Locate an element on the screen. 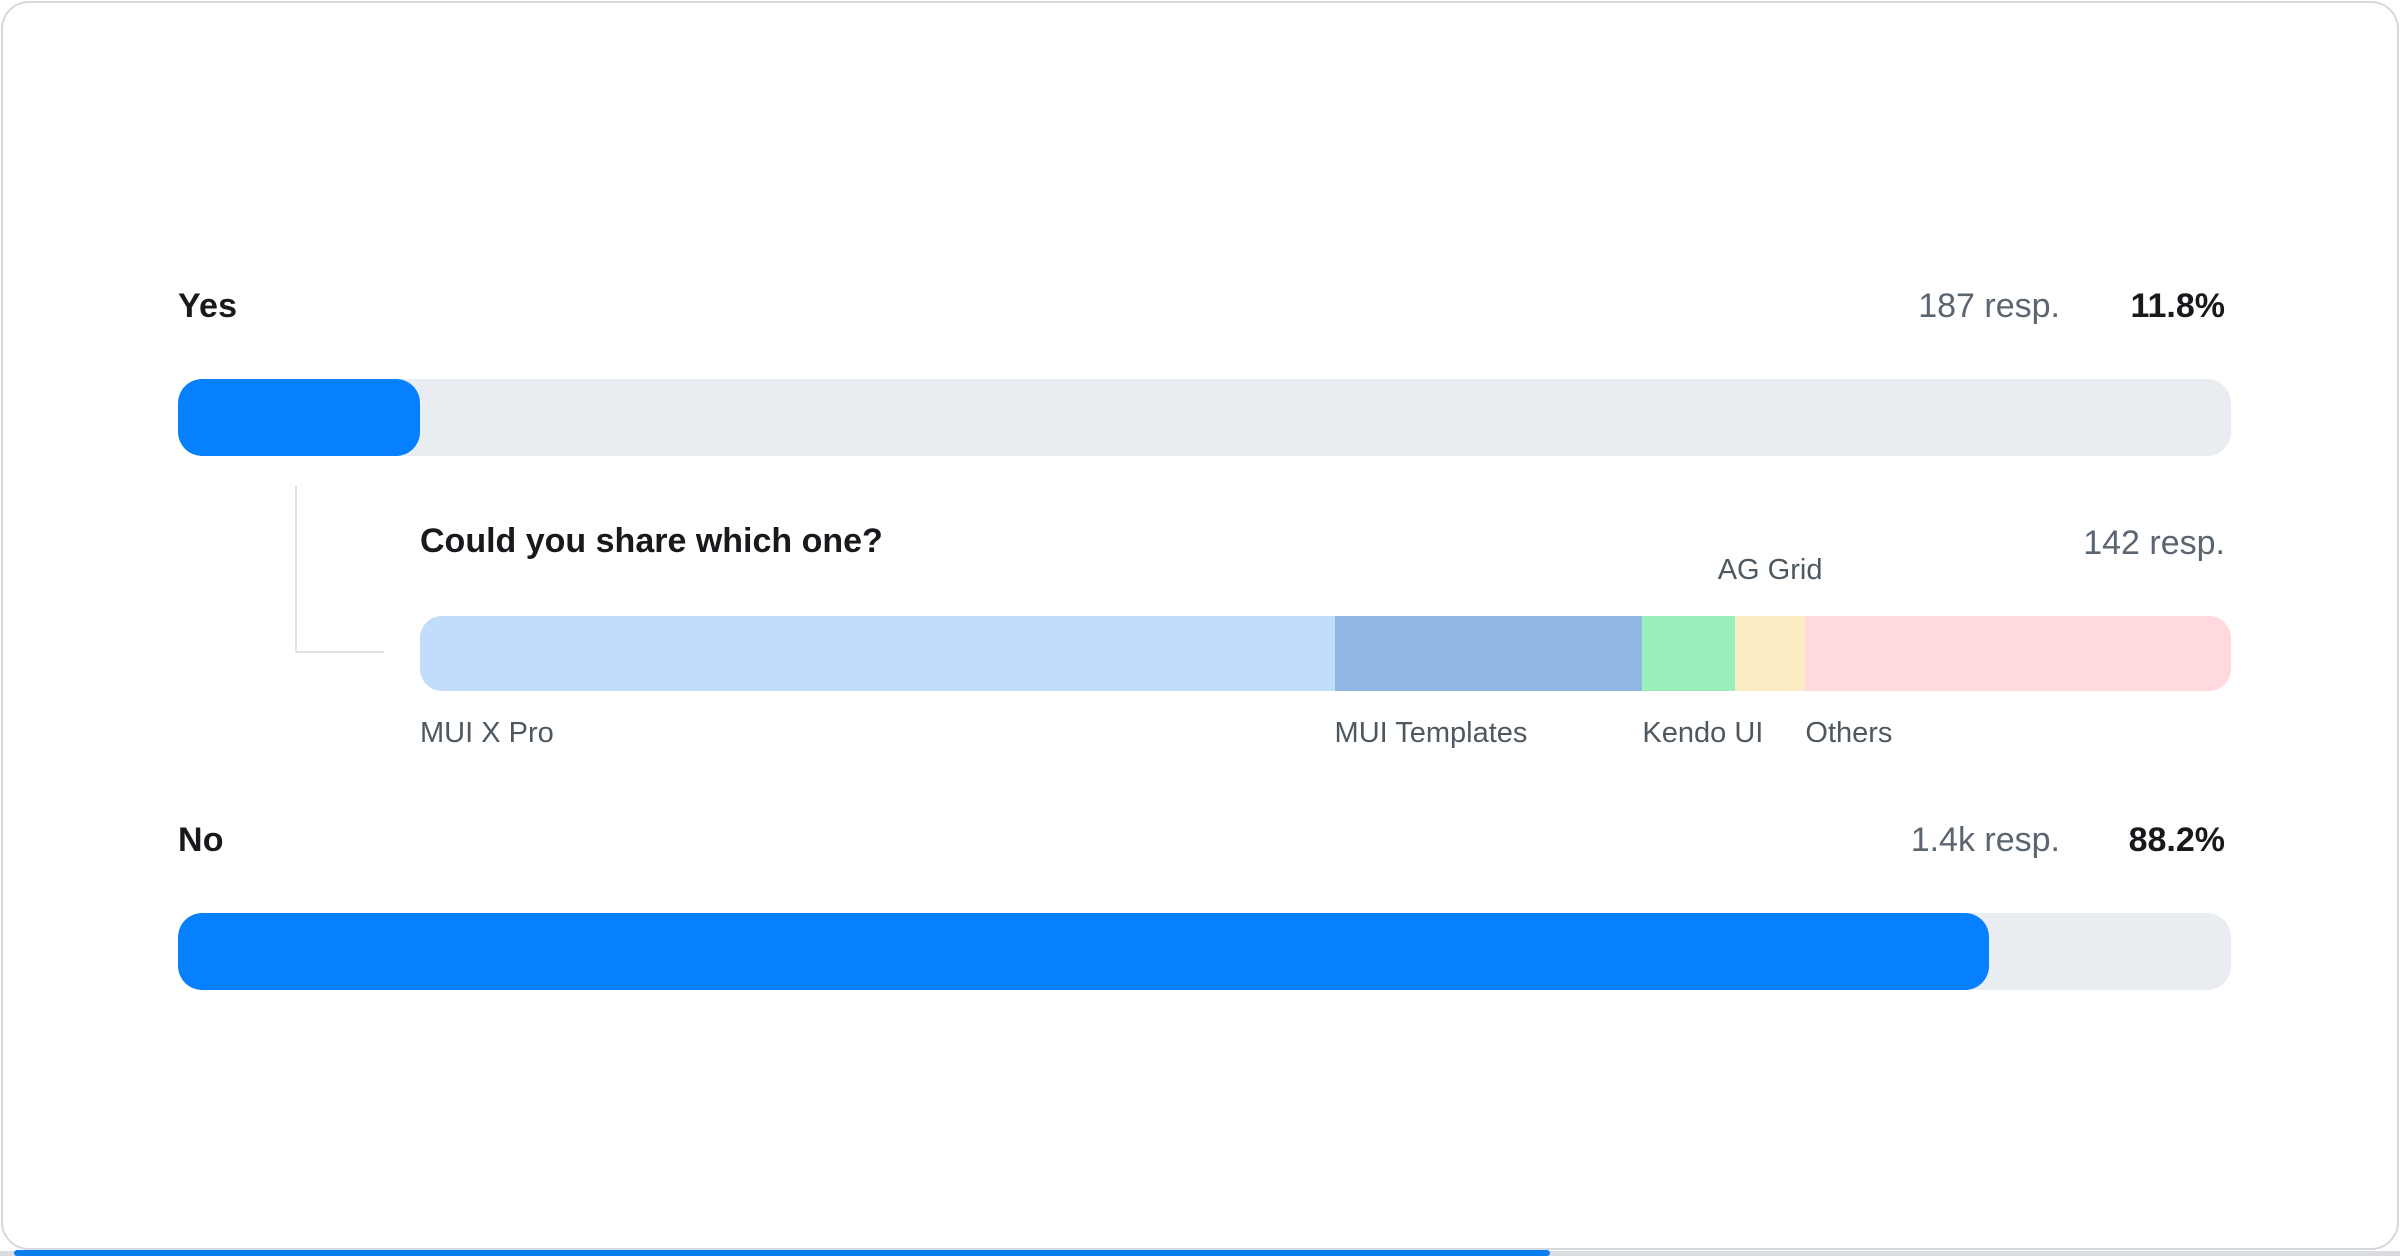 The image size is (2400, 1256). segment-others is located at coordinates (2018, 653).